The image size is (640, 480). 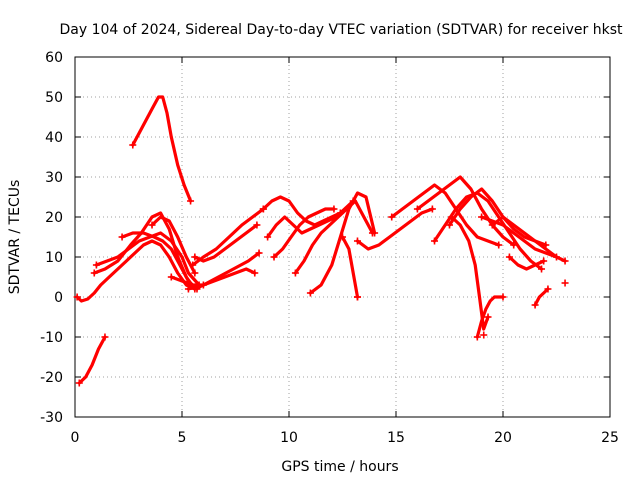 What do you see at coordinates (54, 138) in the screenshot?
I see `y-tick-label: 40` at bounding box center [54, 138].